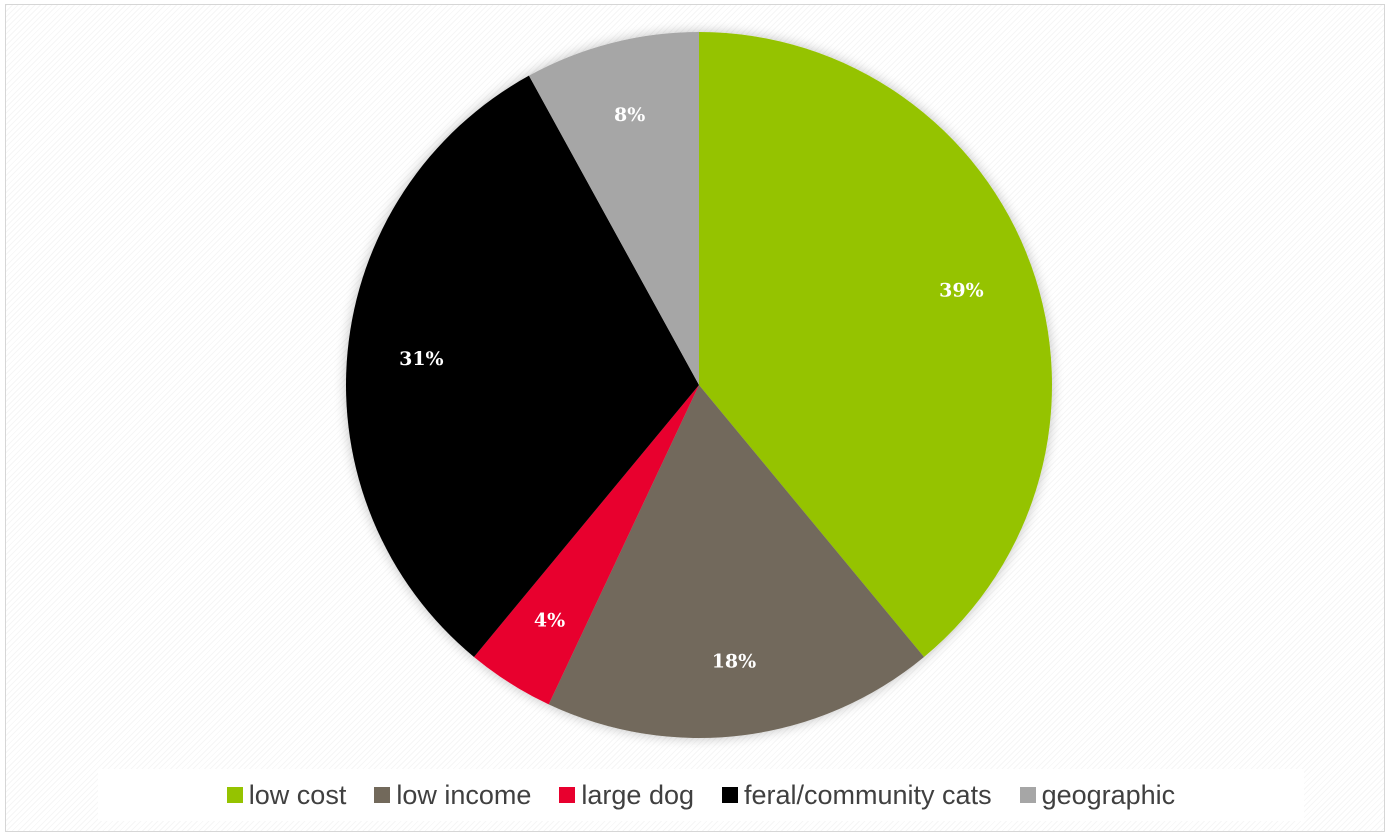 This screenshot has width=1385, height=833. What do you see at coordinates (464, 794) in the screenshot?
I see `legend-label: low income` at bounding box center [464, 794].